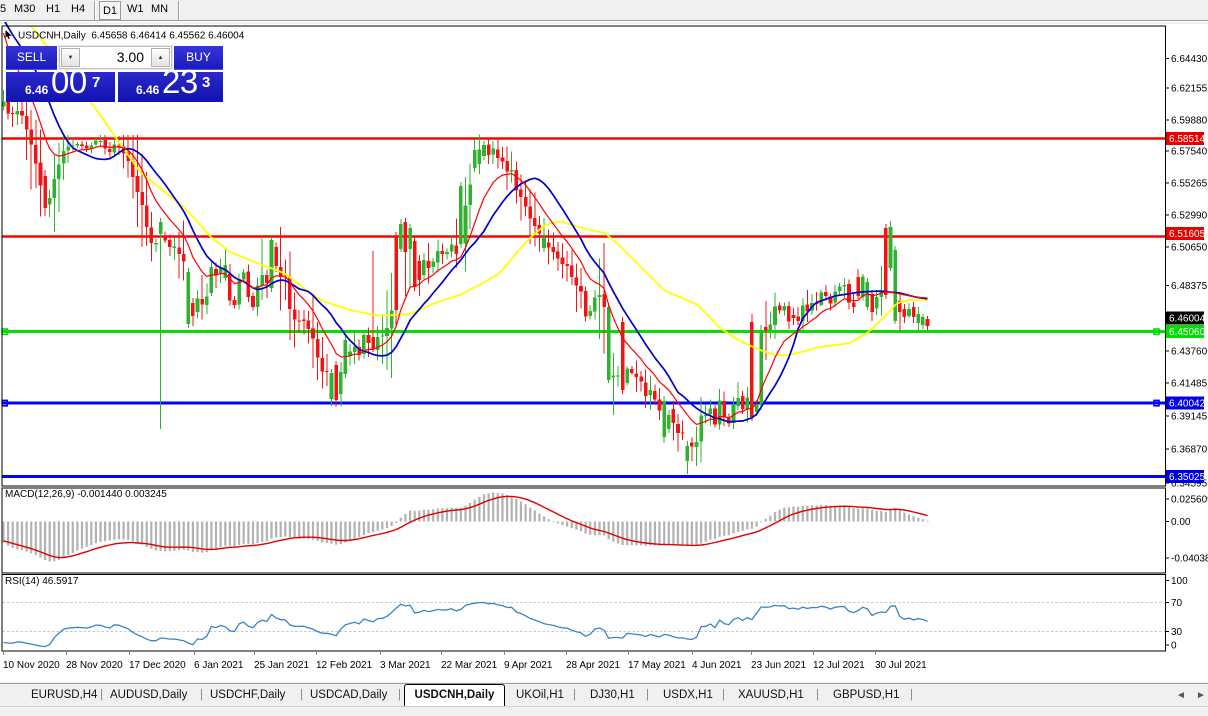 The image size is (1208, 716). I want to click on svg-text: 4 Jun 2021, so click(717, 665).